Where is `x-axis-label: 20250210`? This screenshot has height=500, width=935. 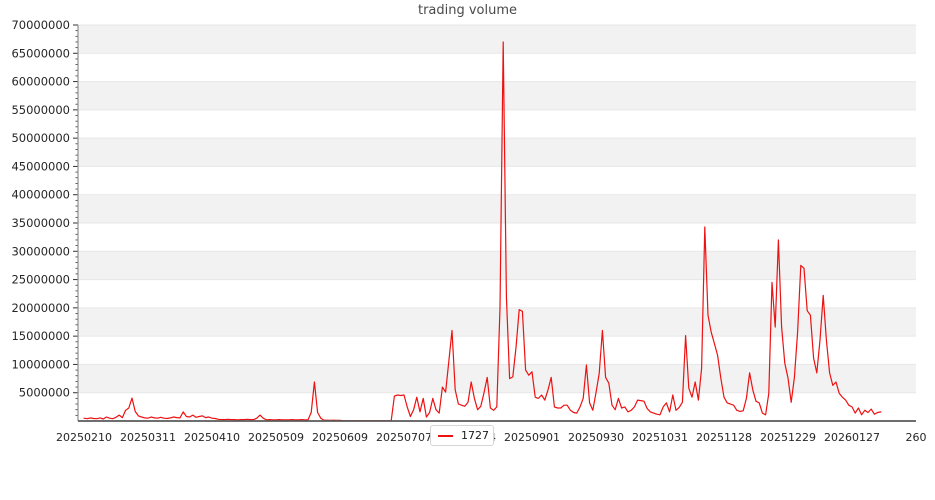 x-axis-label: 20250210 is located at coordinates (84, 437).